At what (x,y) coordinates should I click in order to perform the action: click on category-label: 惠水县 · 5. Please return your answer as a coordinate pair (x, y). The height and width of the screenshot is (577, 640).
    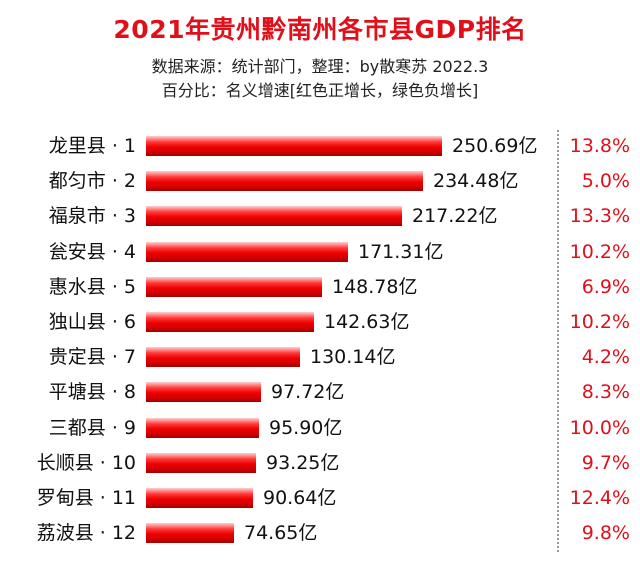
    Looking at the image, I should click on (92, 286).